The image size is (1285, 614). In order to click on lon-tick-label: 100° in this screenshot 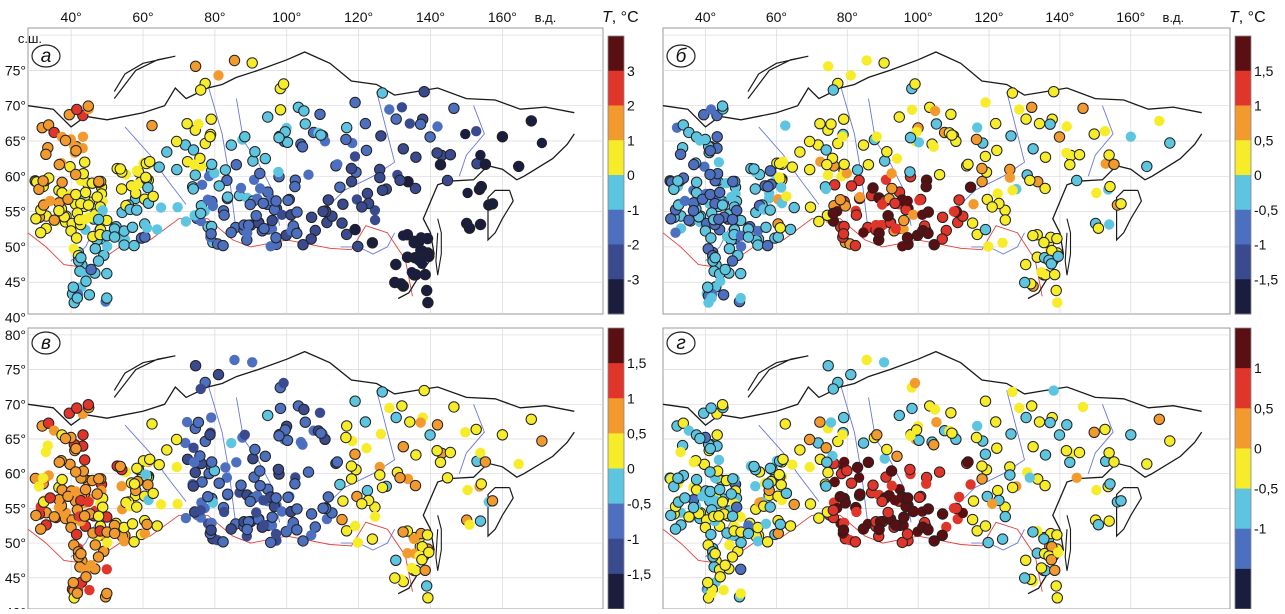, I will do `click(286, 17)`.